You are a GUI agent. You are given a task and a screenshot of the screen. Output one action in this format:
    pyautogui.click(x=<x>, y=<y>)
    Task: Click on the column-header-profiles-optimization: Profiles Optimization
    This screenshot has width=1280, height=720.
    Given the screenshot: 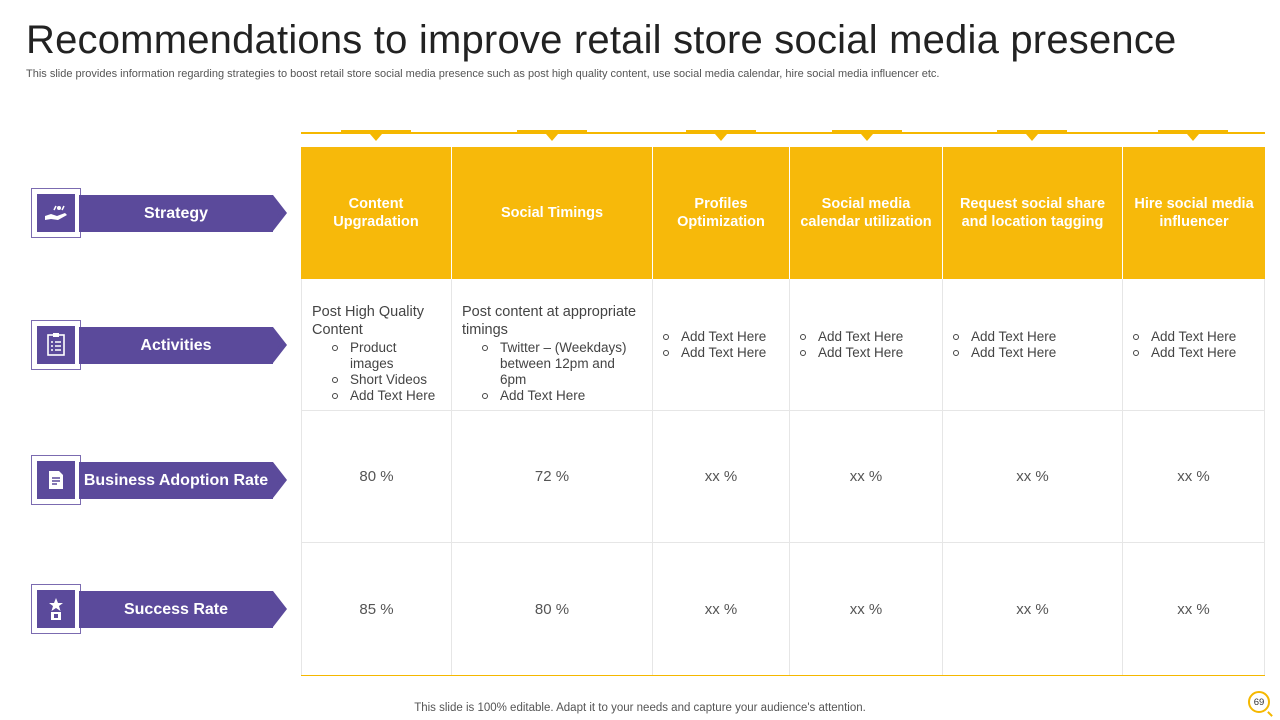 What is the action you would take?
    pyautogui.click(x=721, y=213)
    